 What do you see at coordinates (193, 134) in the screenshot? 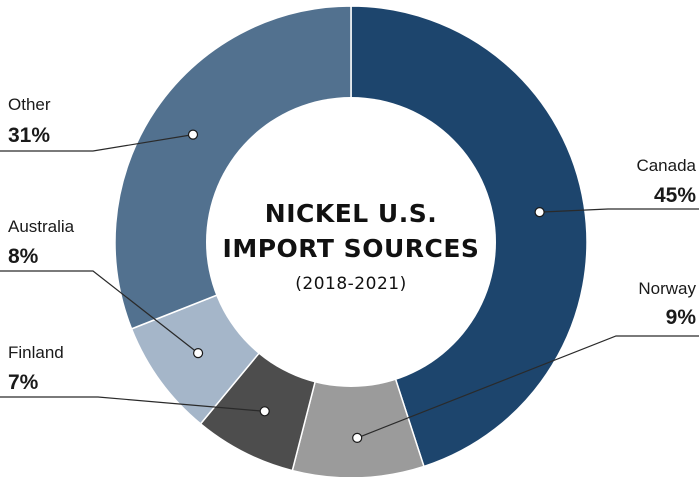
I see `leader-dot-other` at bounding box center [193, 134].